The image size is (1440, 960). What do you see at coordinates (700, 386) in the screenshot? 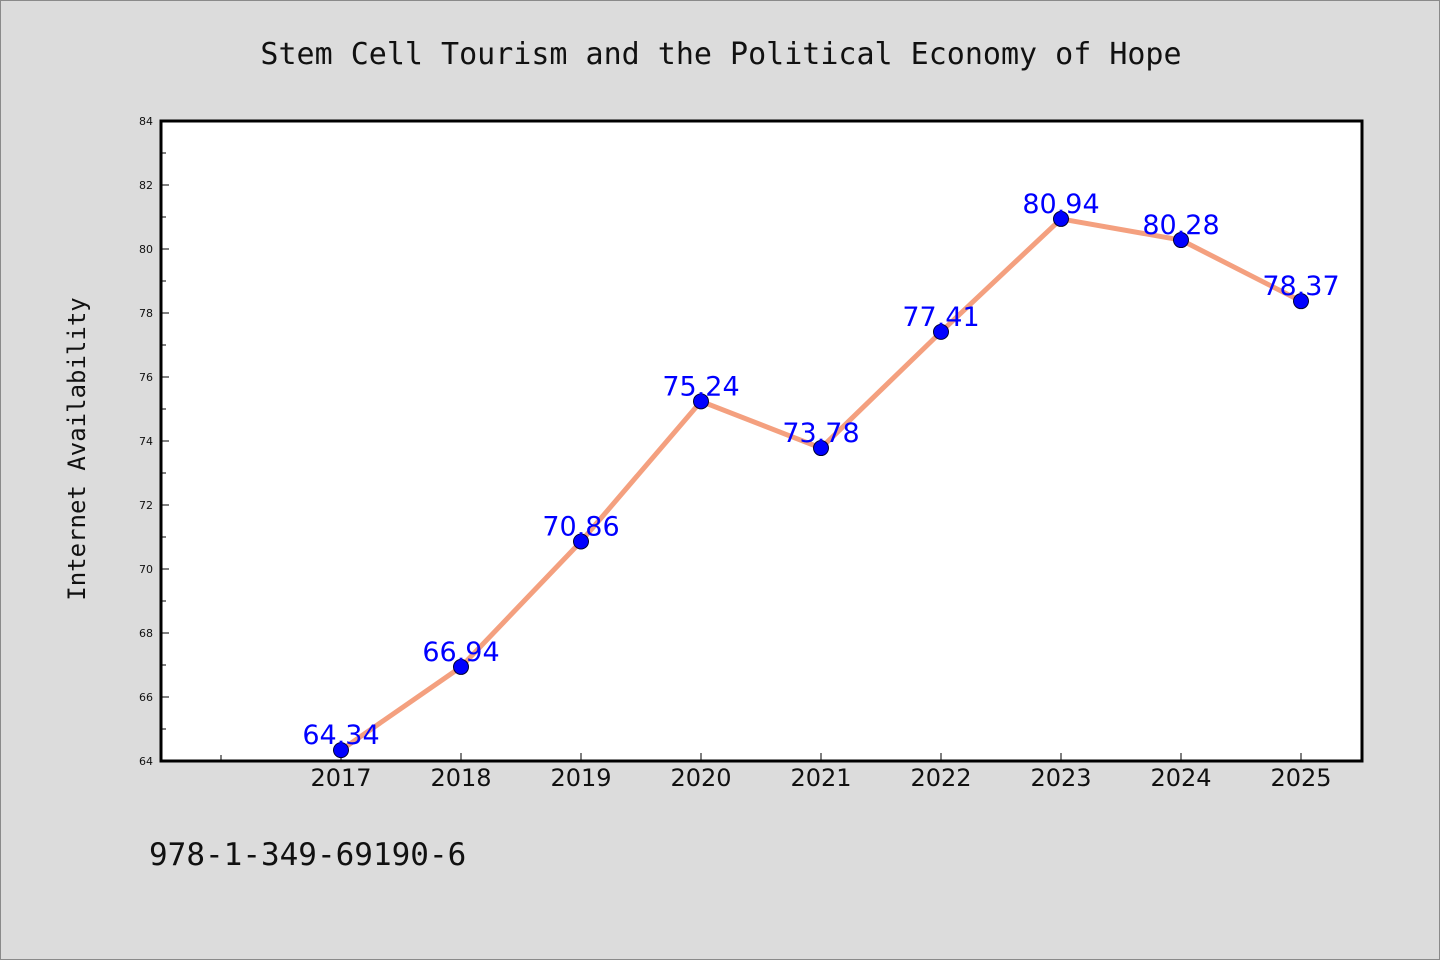
I see `data-label: 75.24` at bounding box center [700, 386].